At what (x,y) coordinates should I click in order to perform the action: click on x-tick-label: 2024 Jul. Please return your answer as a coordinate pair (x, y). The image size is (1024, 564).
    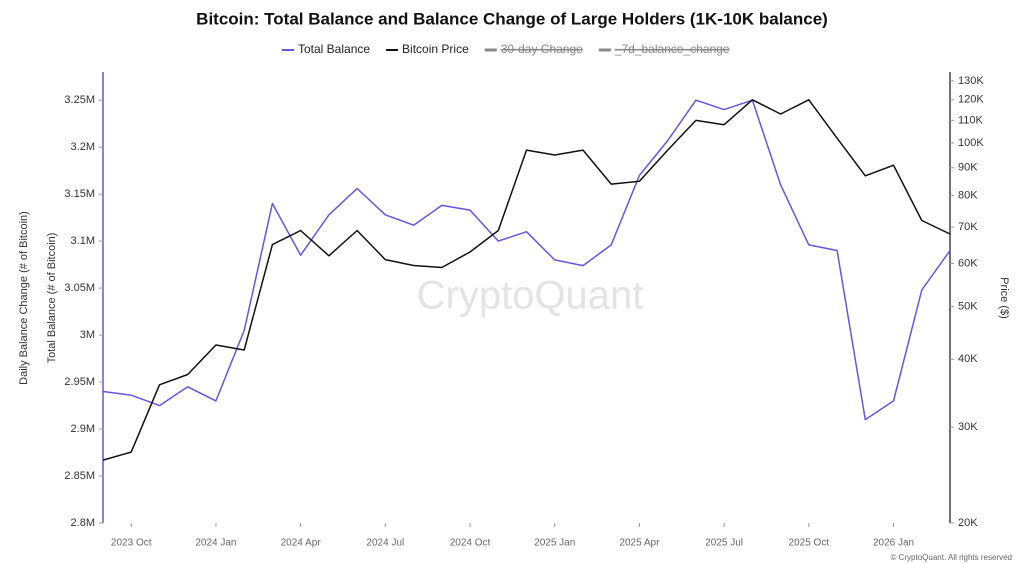
    Looking at the image, I should click on (385, 543).